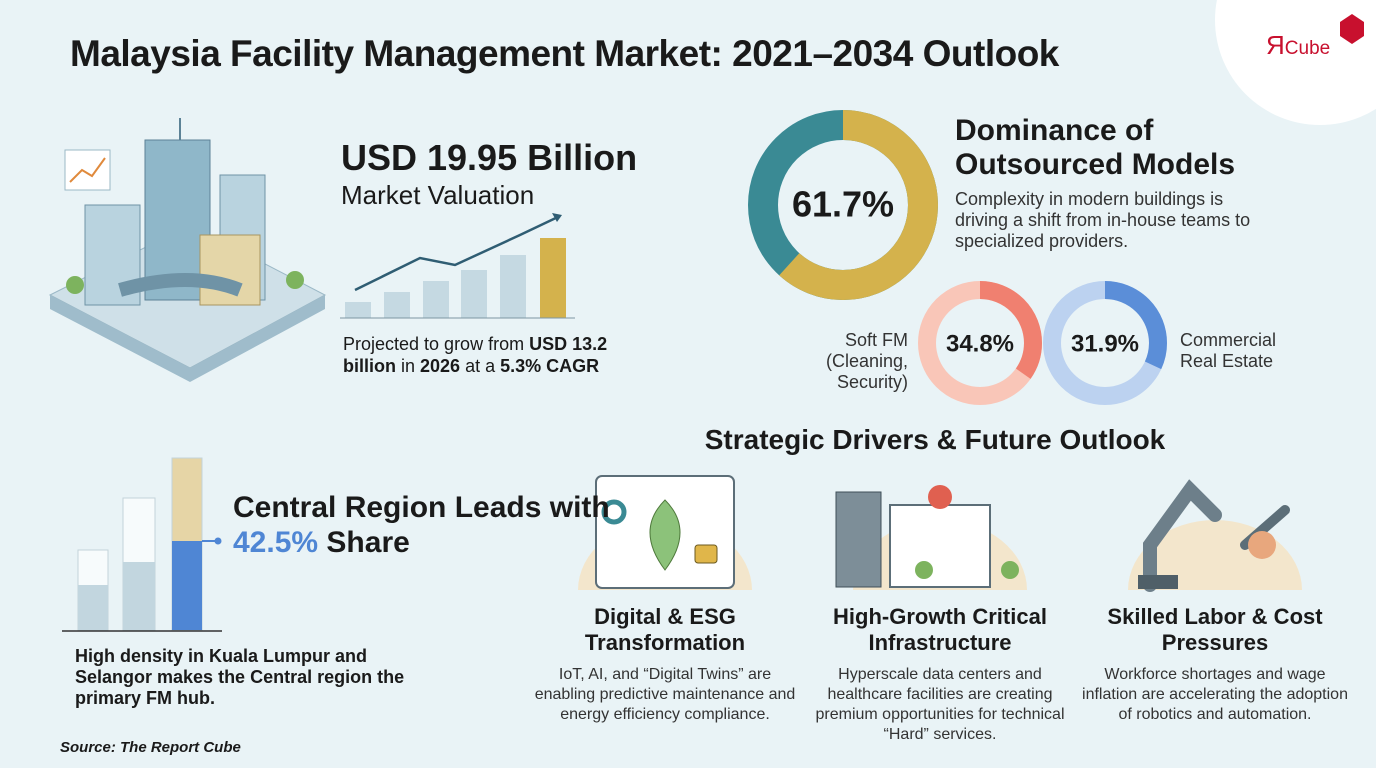  What do you see at coordinates (368, 542) in the screenshot?
I see `region-suffix: Share` at bounding box center [368, 542].